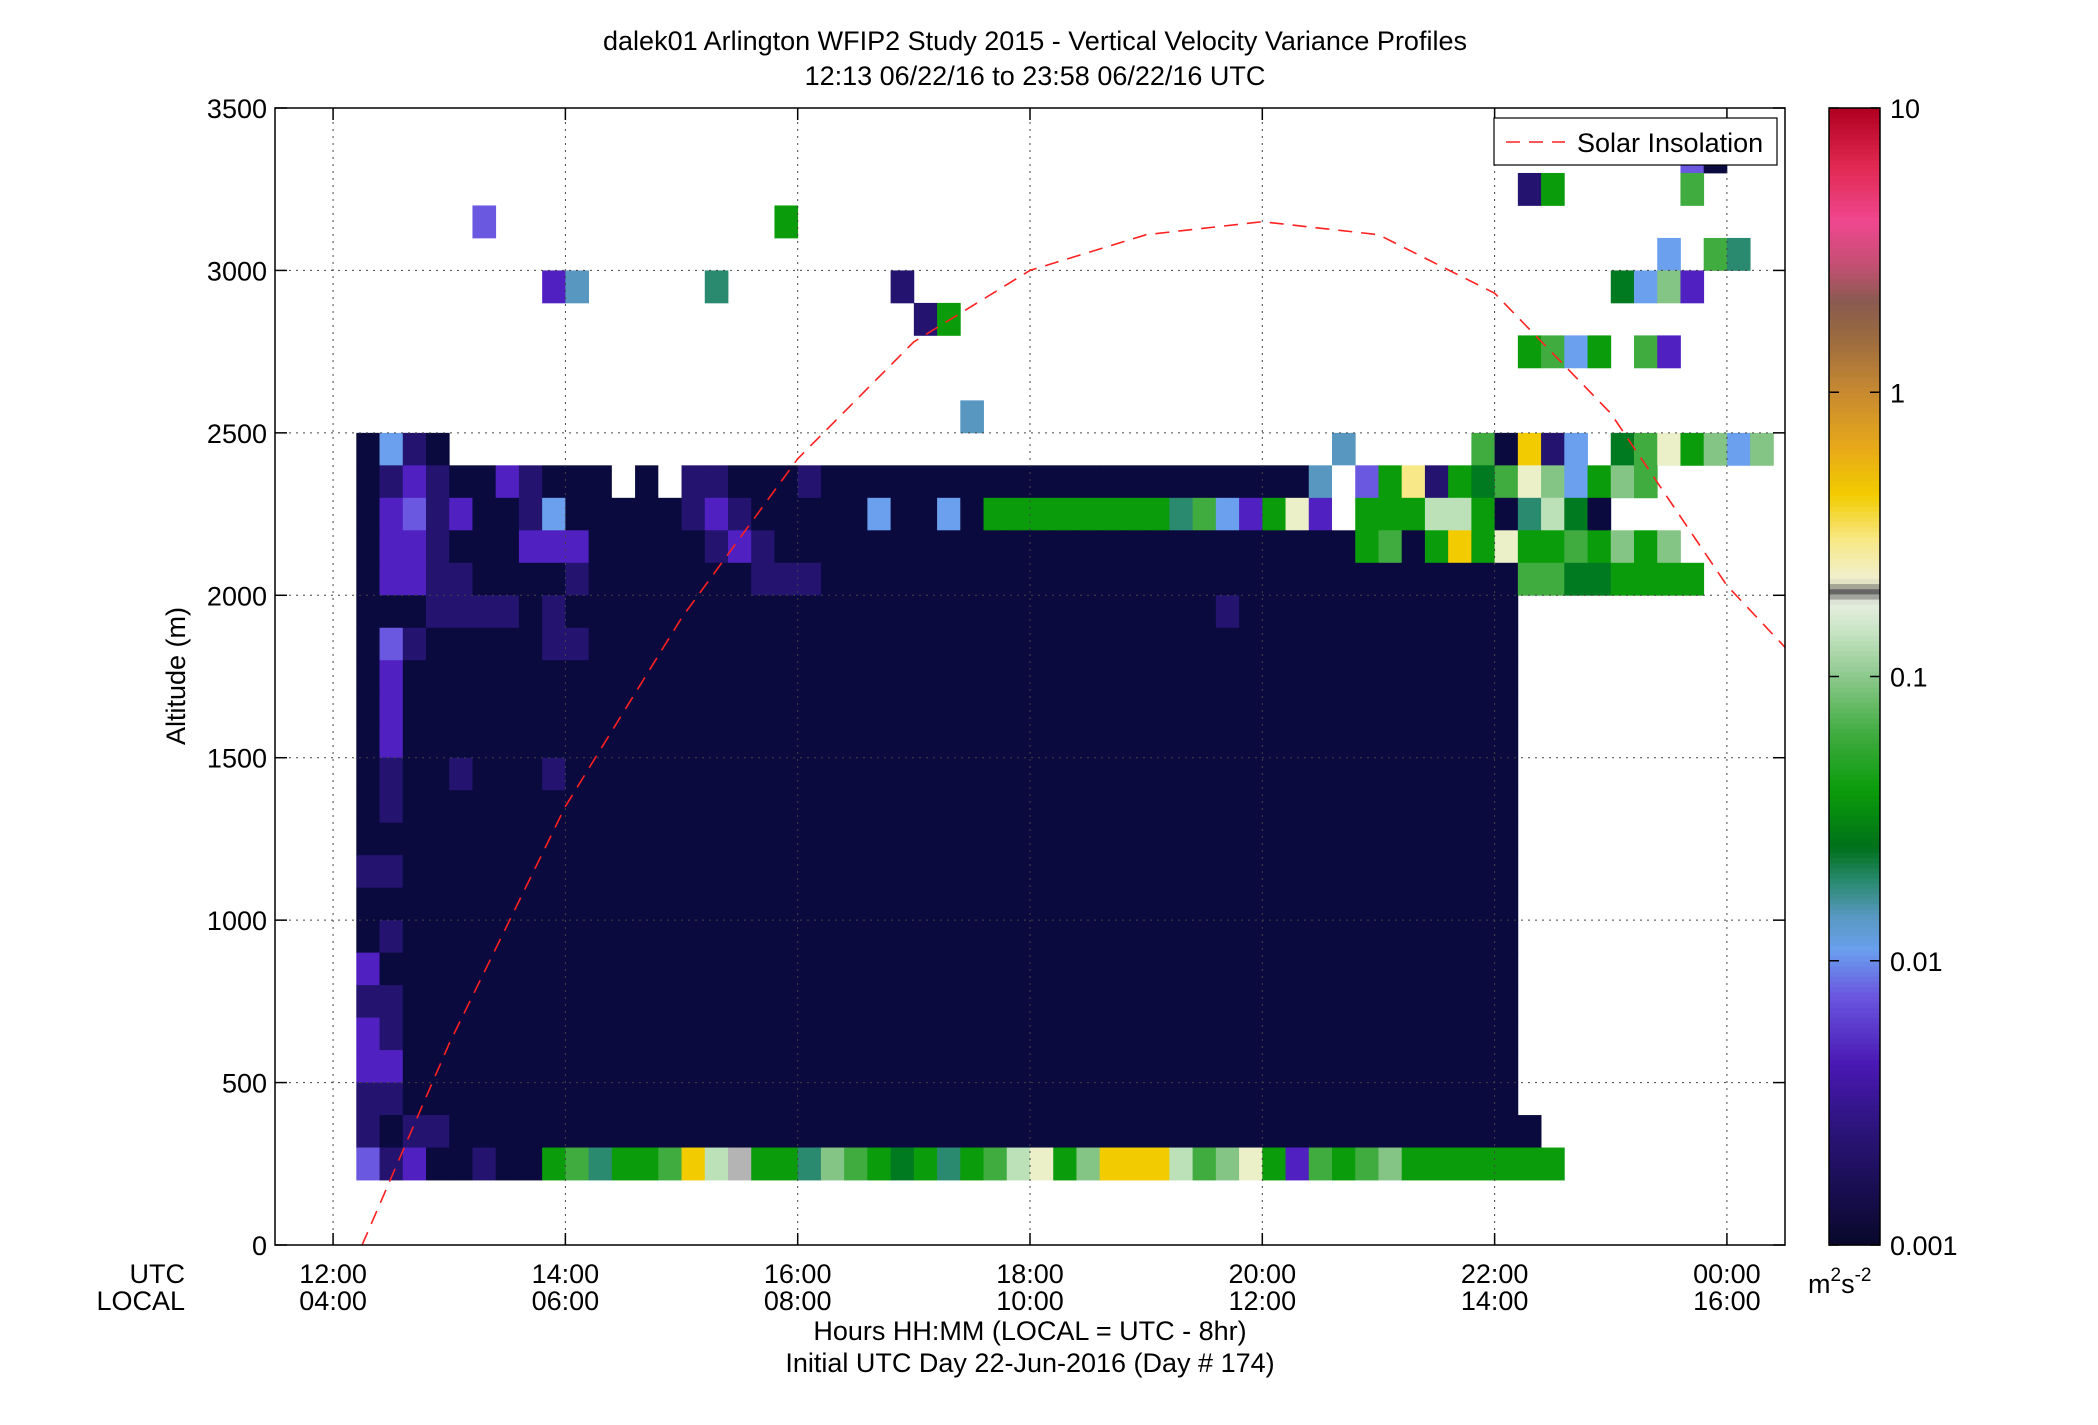 The width and height of the screenshot is (2098, 1425). I want to click on x-tick-label-utc: 18:00, so click(1030, 1274).